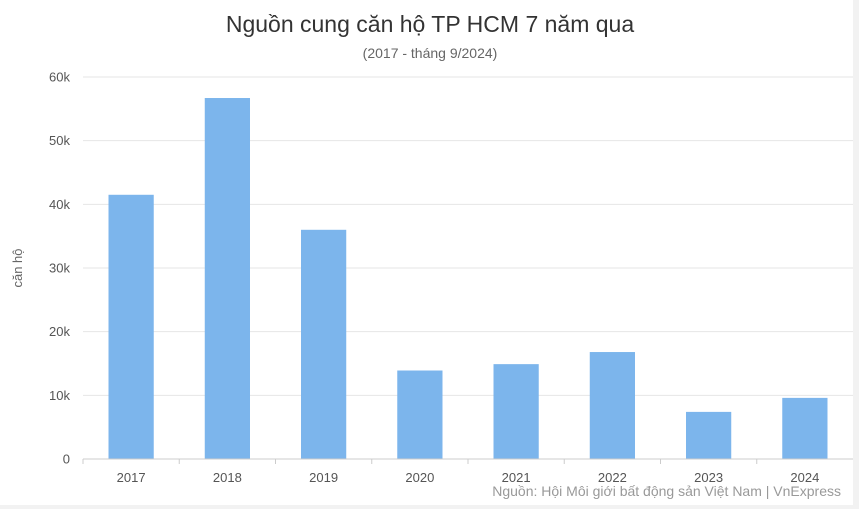  What do you see at coordinates (430, 24) in the screenshot?
I see `chart-title: Nguồn cung căn hộ TP HCM 7 năm qua` at bounding box center [430, 24].